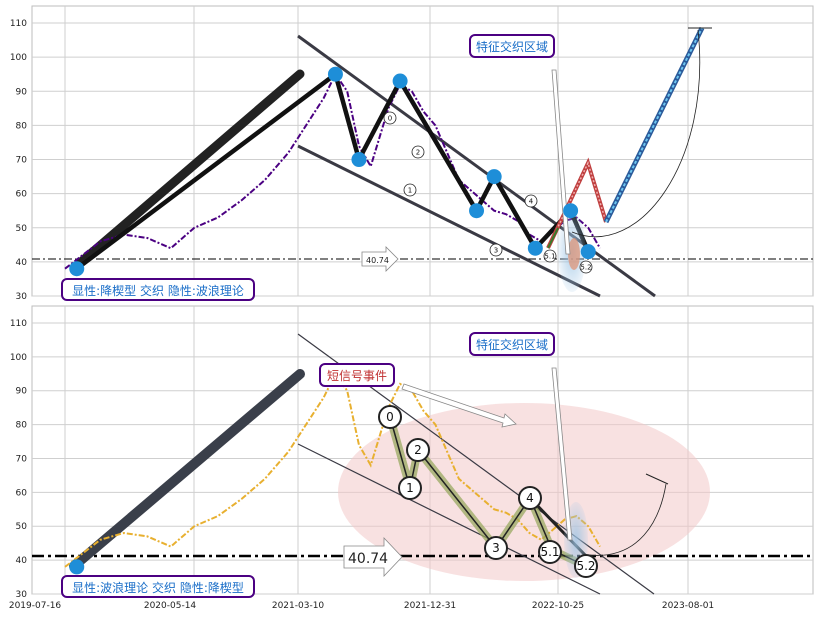  What do you see at coordinates (574, 254) in the screenshot?
I see `top-glow-core` at bounding box center [574, 254].